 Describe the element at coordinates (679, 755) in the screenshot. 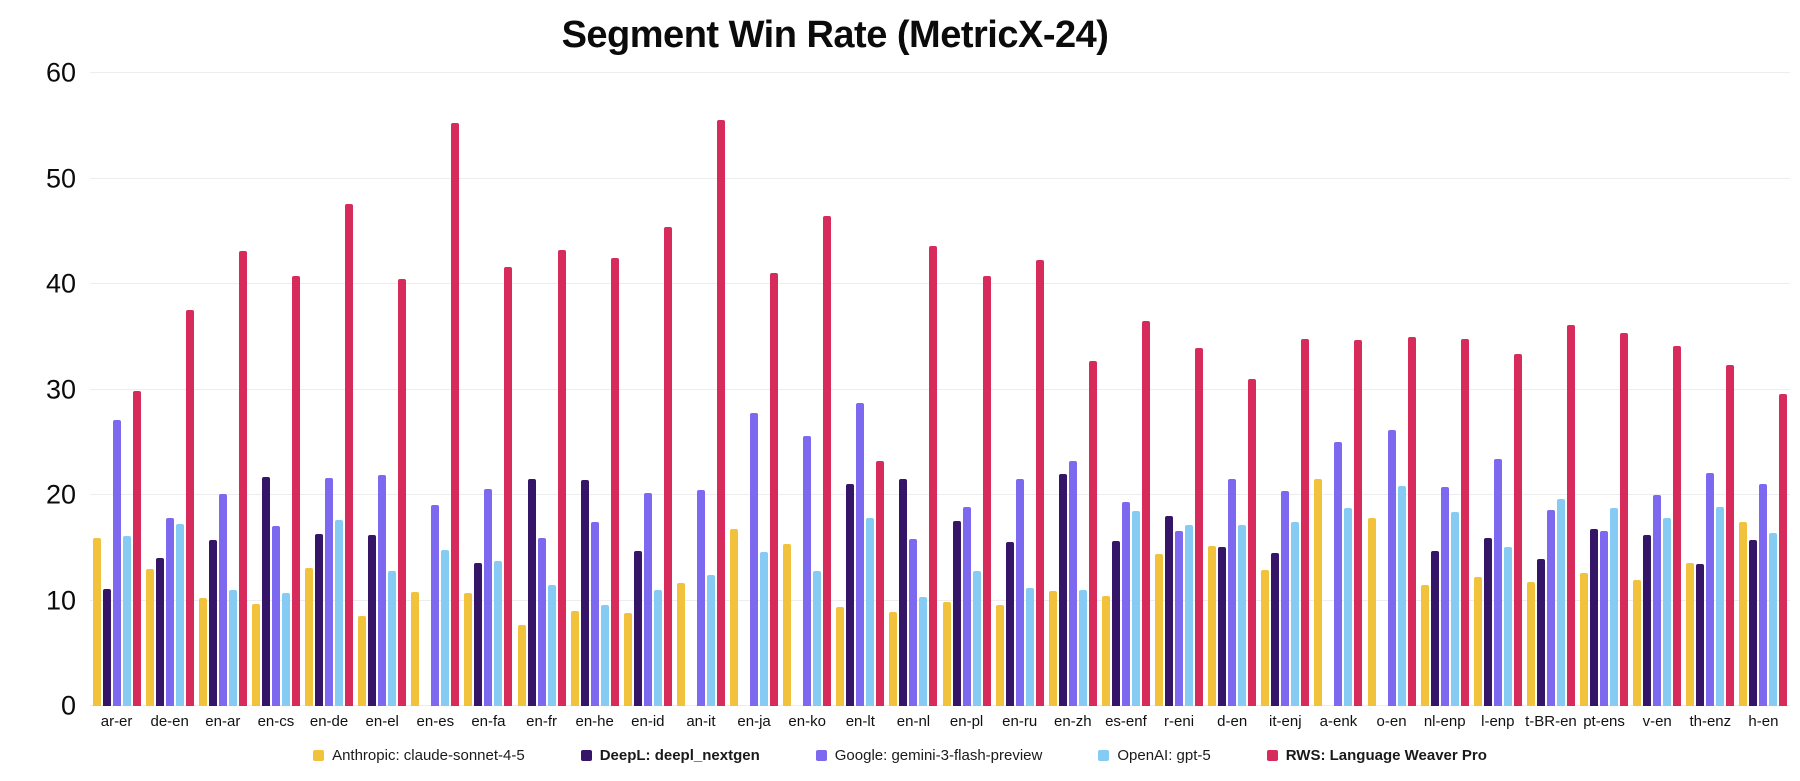

I see `legend-label: DeepL: deepl_nextgen` at that location.